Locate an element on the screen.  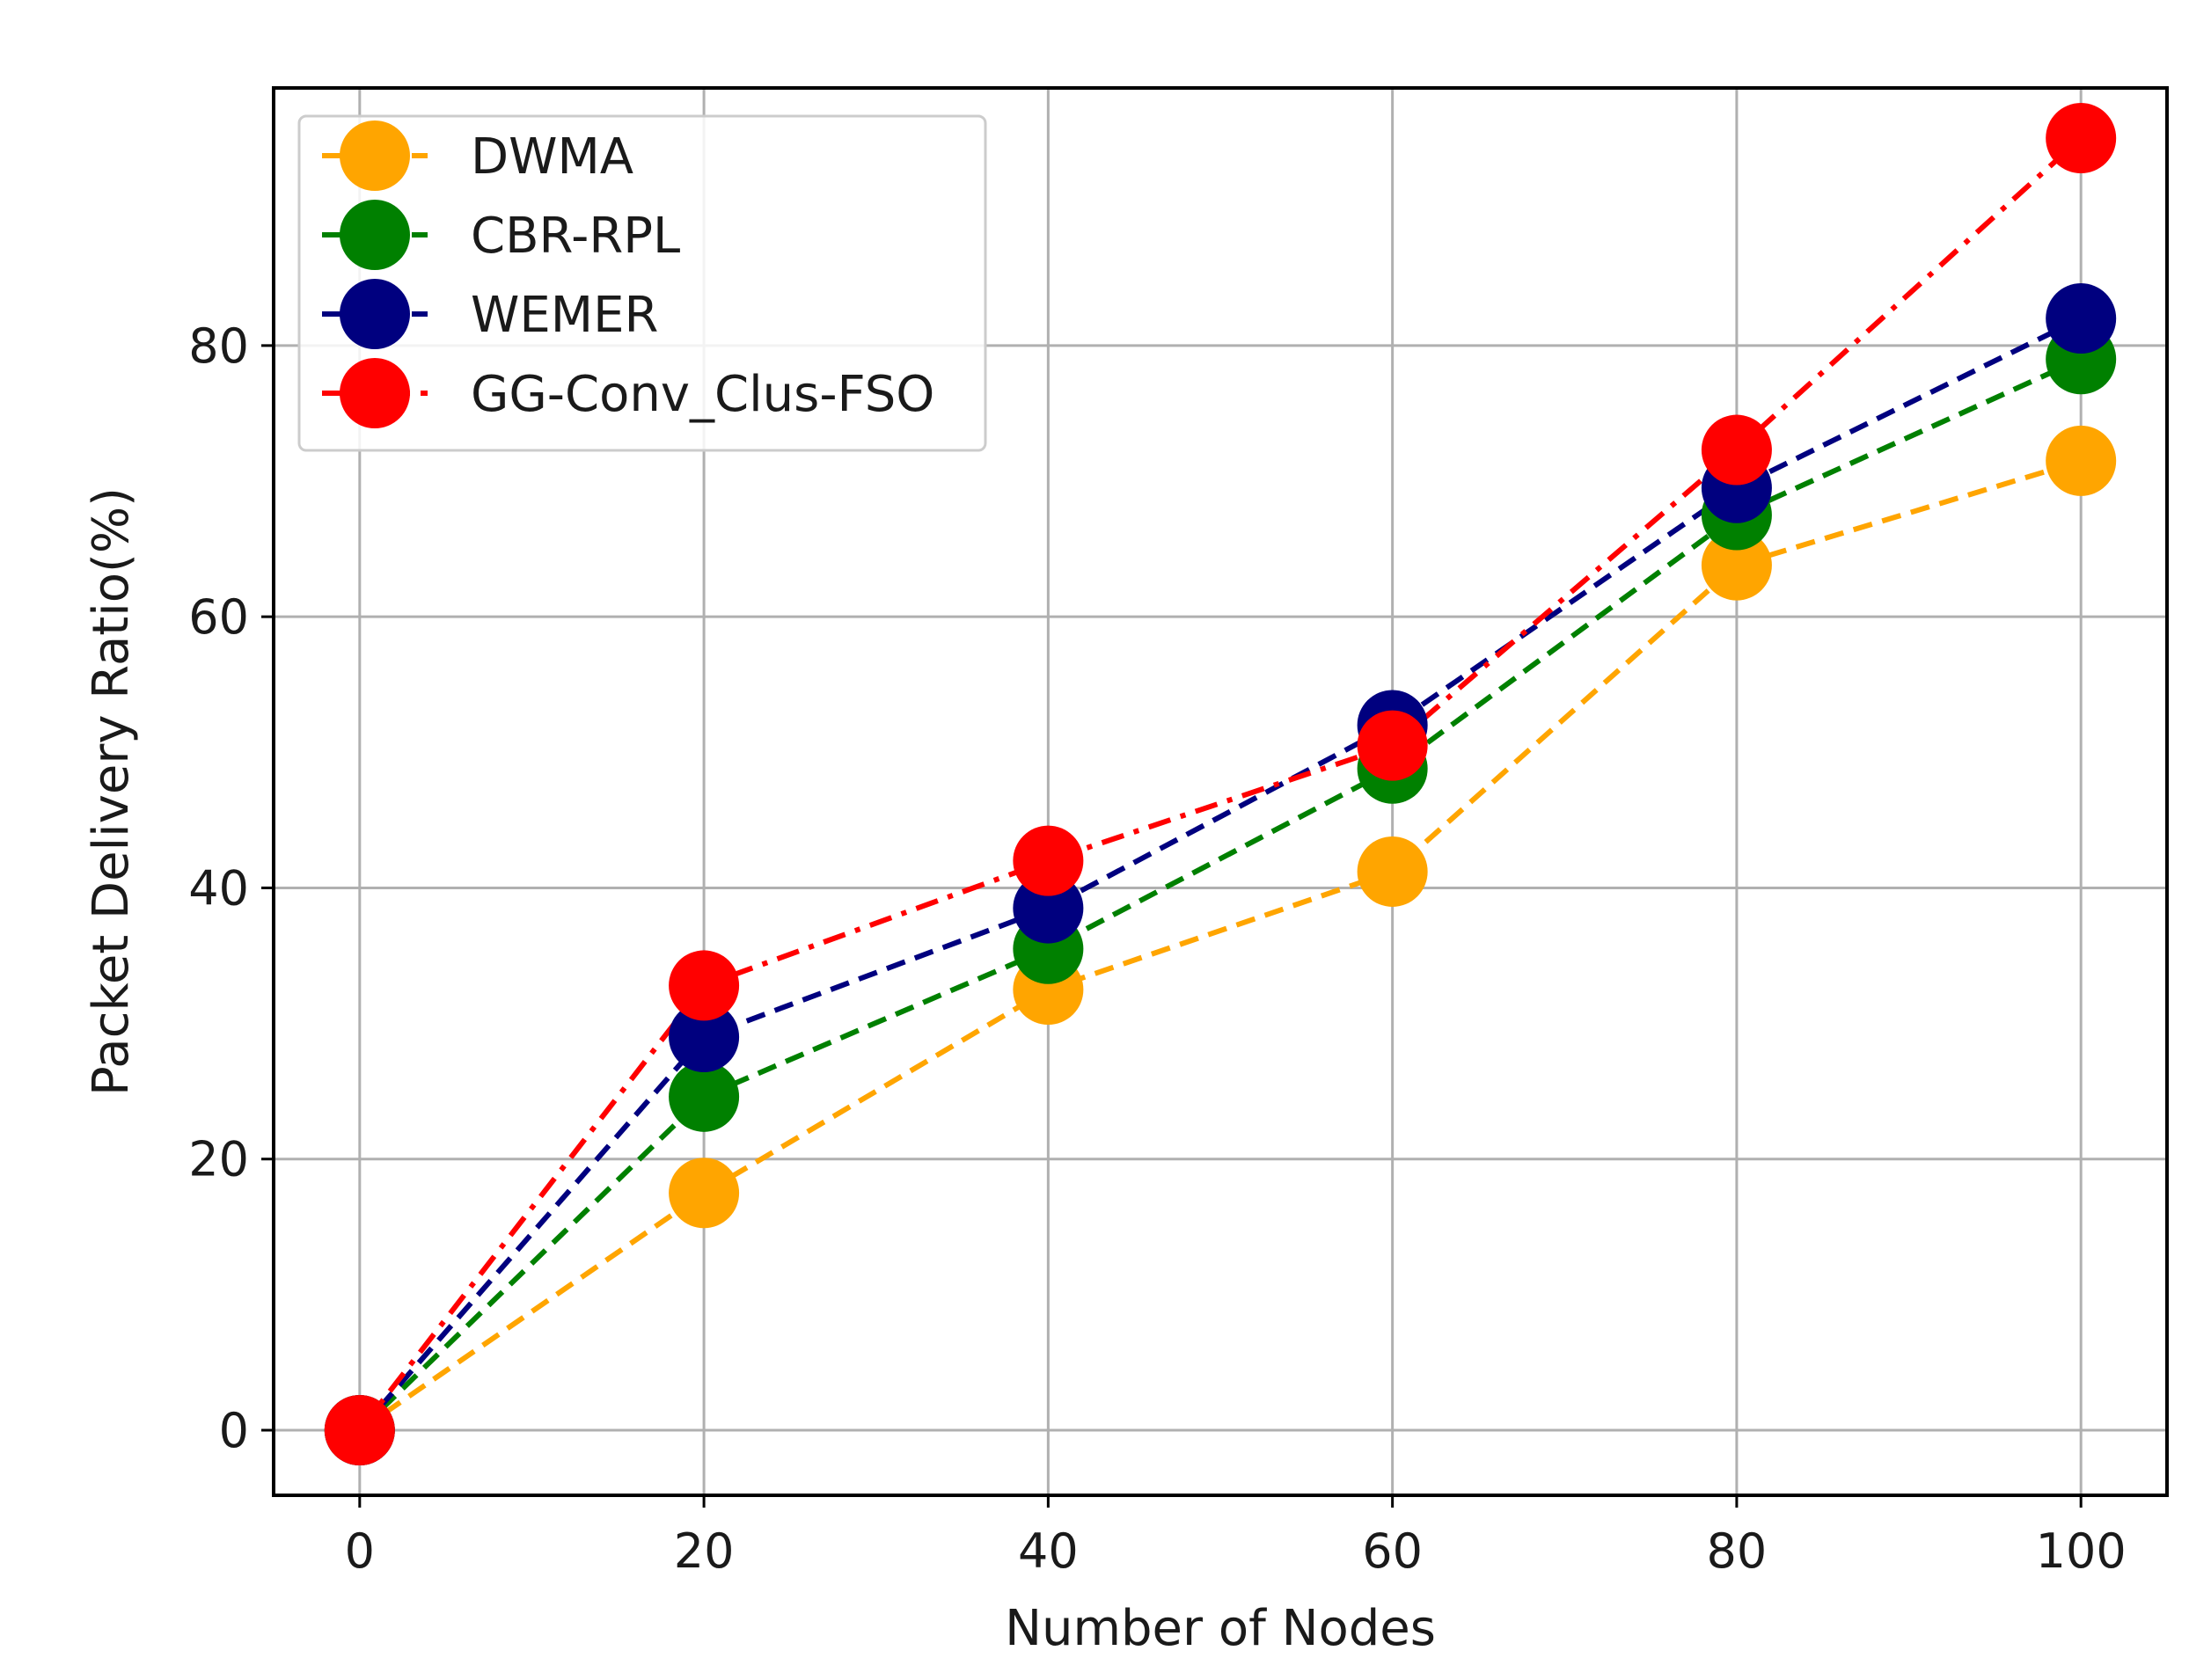
y-tick-label: 20 is located at coordinates (219, 1159).